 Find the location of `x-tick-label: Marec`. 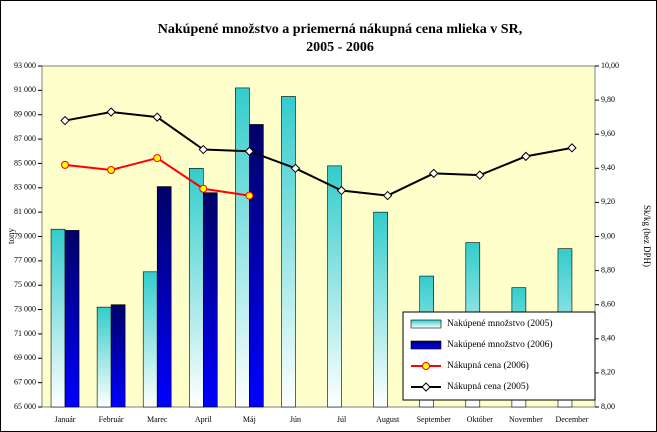

x-tick-label: Marec is located at coordinates (157, 419).